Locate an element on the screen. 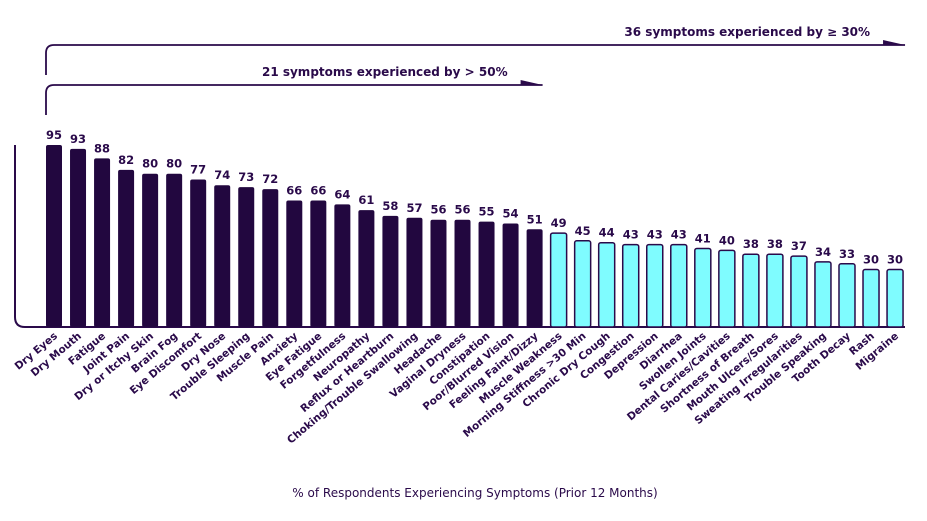 Image resolution: width=927 pixels, height=521 pixels. bar-value-label: 95 is located at coordinates (54, 135).